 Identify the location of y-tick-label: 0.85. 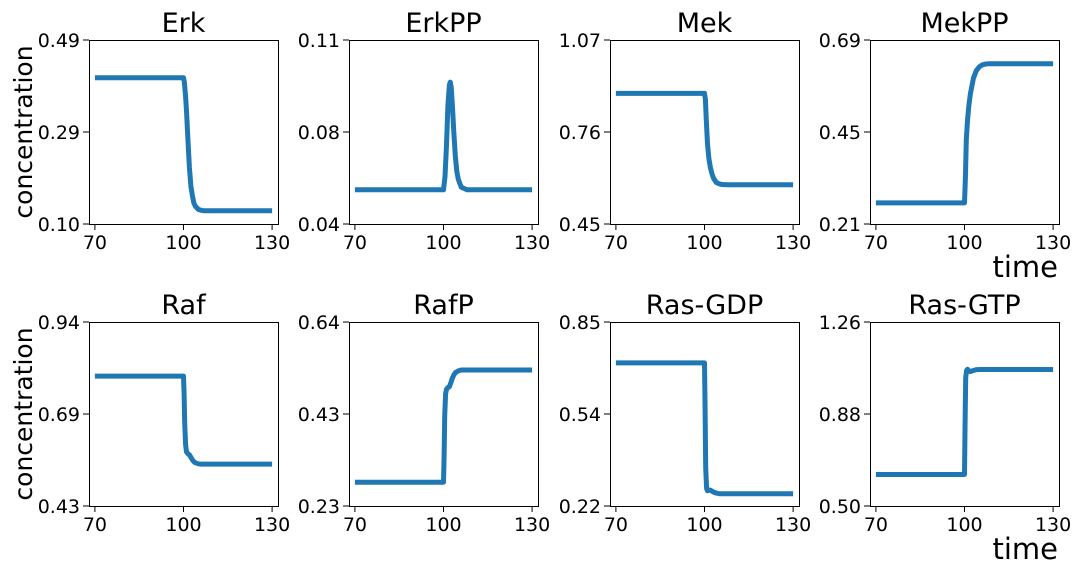
(580, 323).